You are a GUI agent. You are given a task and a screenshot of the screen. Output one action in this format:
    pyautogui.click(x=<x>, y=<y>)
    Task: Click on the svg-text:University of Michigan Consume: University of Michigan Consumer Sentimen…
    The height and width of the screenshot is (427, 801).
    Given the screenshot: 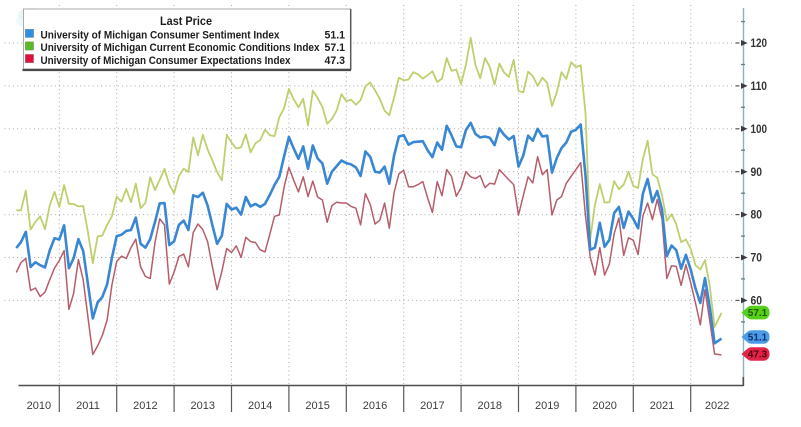 What is the action you would take?
    pyautogui.click(x=161, y=36)
    